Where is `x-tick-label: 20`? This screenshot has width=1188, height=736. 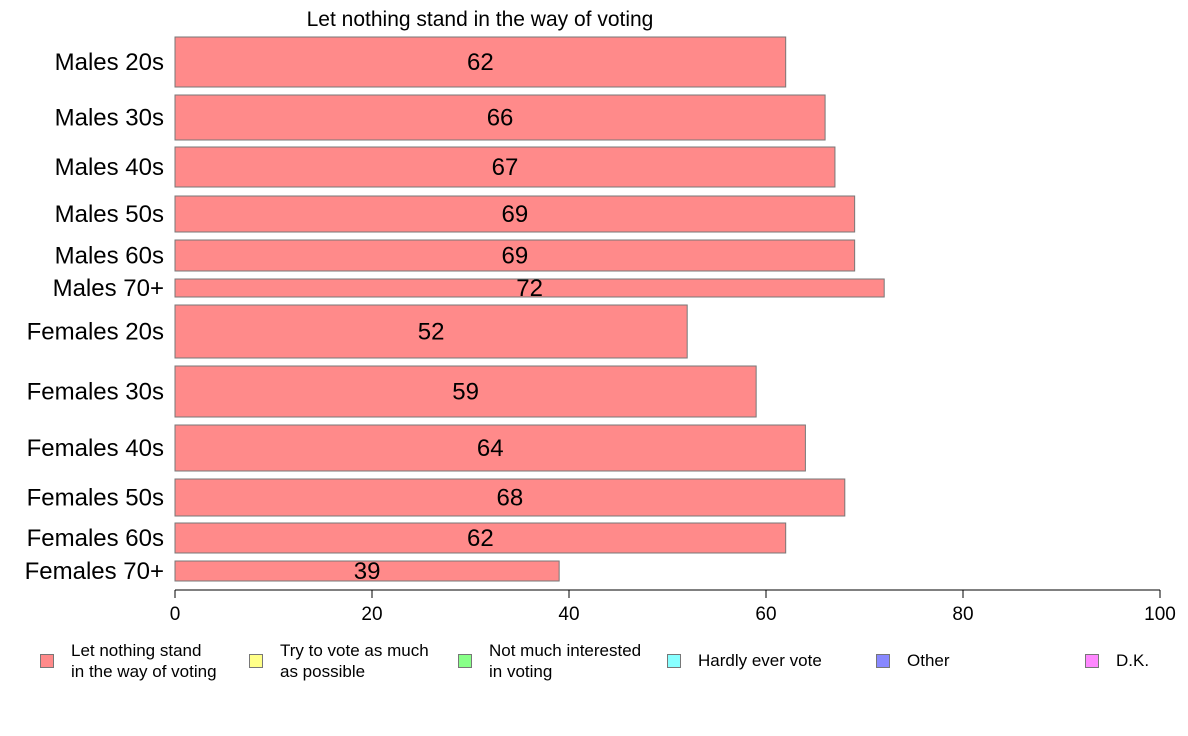
x-tick-label: 20 is located at coordinates (371, 614).